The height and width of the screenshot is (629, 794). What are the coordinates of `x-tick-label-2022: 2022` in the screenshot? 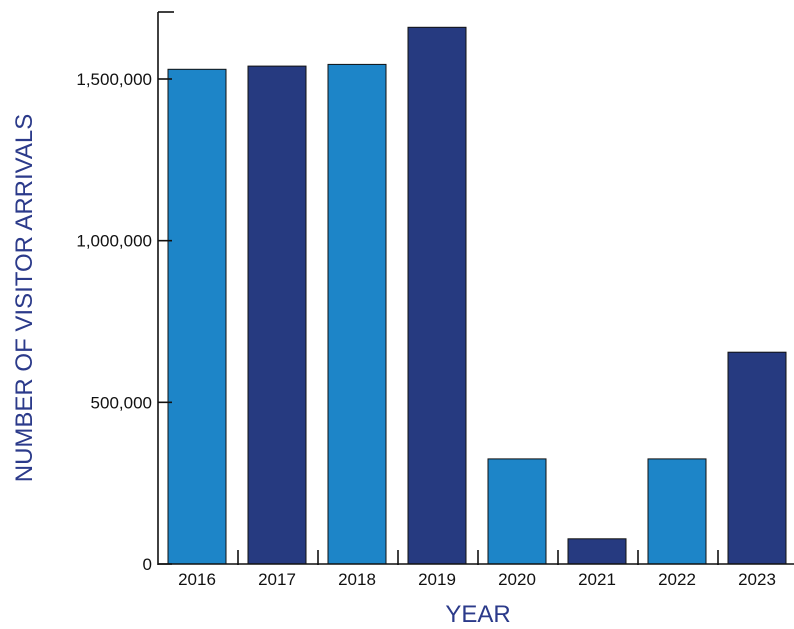 It's located at (677, 579).